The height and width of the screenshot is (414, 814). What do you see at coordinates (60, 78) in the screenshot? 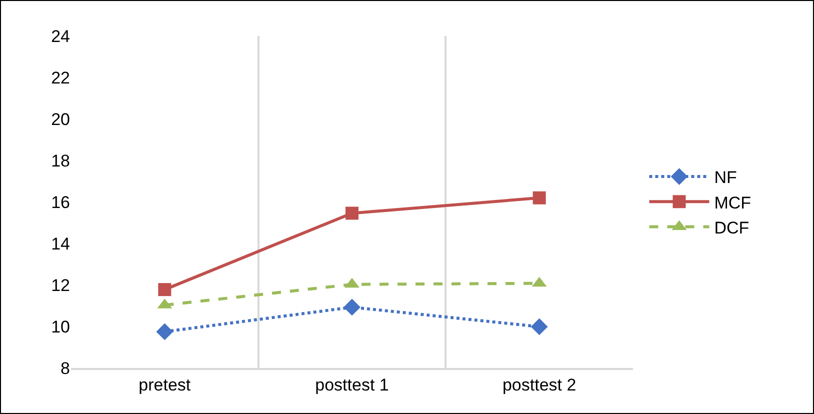
I see `y-tick-label: 22` at bounding box center [60, 78].